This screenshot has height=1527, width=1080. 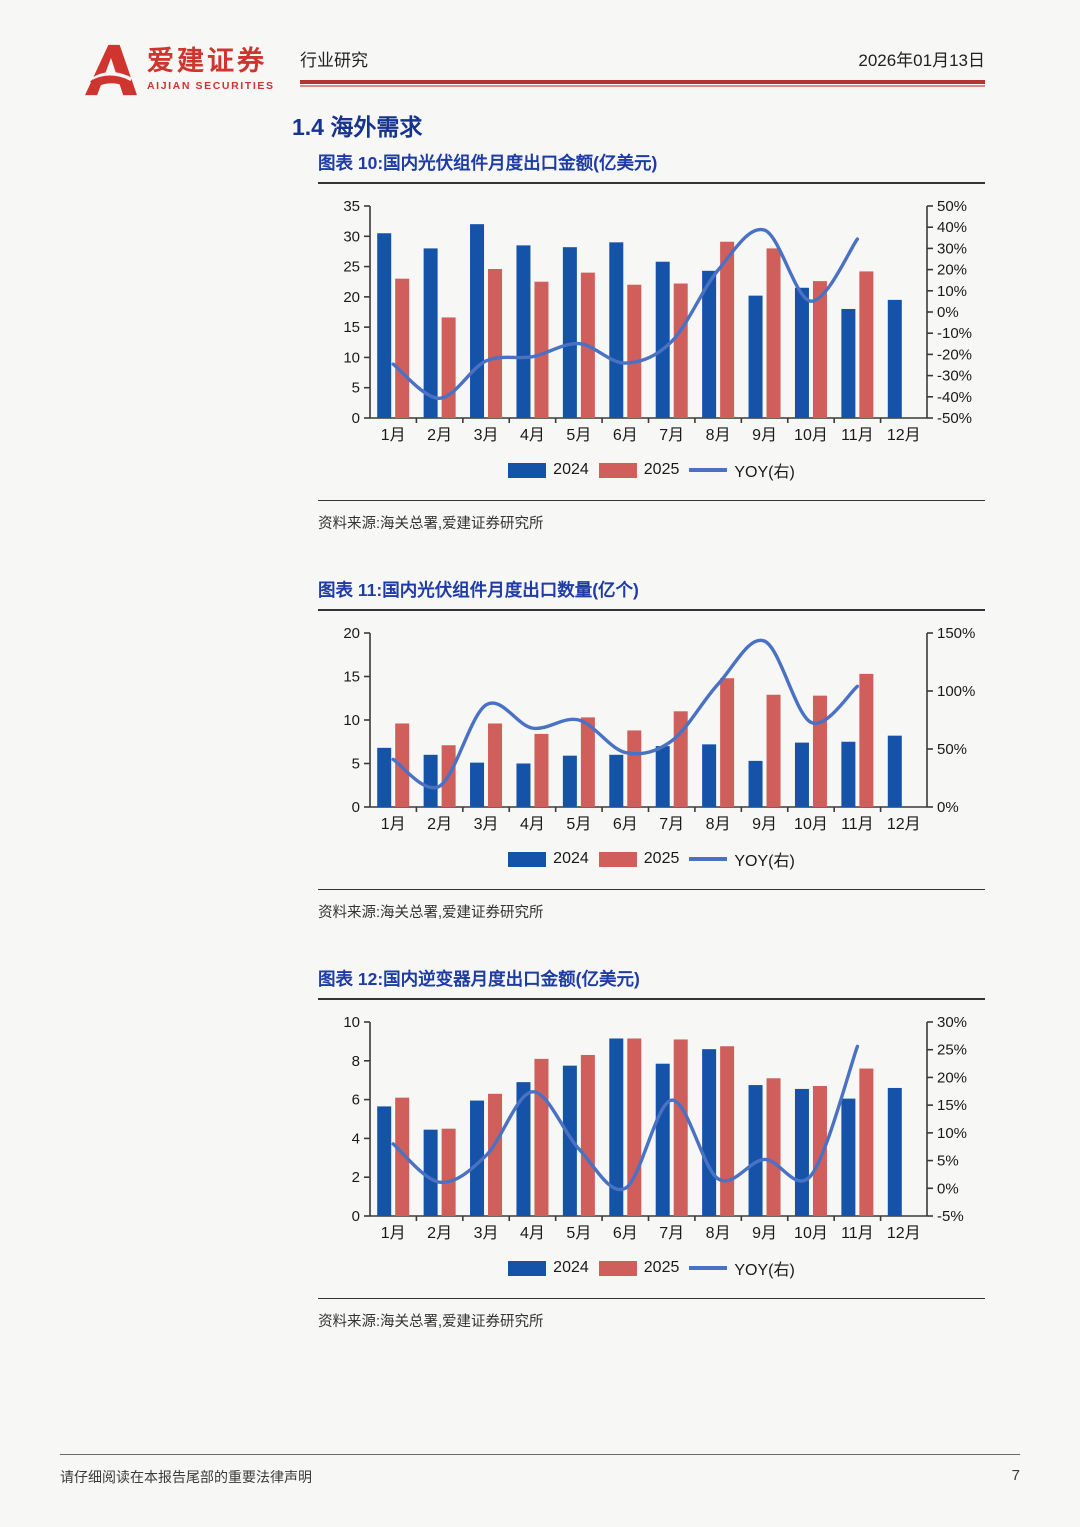 What do you see at coordinates (540, 1470) in the screenshot?
I see `page-footer: 请仔细阅读在本报告尾部的重要法律声明 7` at bounding box center [540, 1470].